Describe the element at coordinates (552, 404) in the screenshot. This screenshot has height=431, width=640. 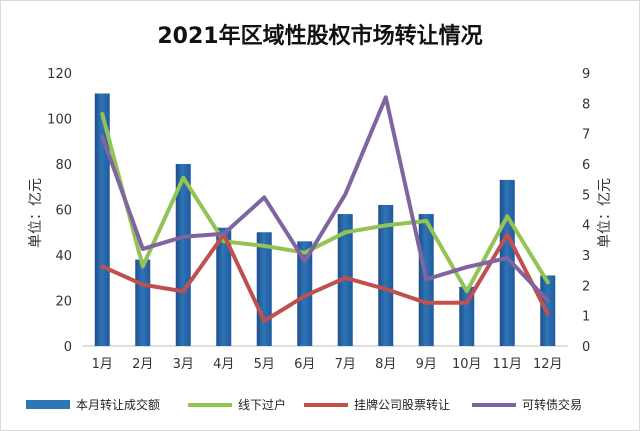
I see `legend-label-3: 可转债交易` at that location.